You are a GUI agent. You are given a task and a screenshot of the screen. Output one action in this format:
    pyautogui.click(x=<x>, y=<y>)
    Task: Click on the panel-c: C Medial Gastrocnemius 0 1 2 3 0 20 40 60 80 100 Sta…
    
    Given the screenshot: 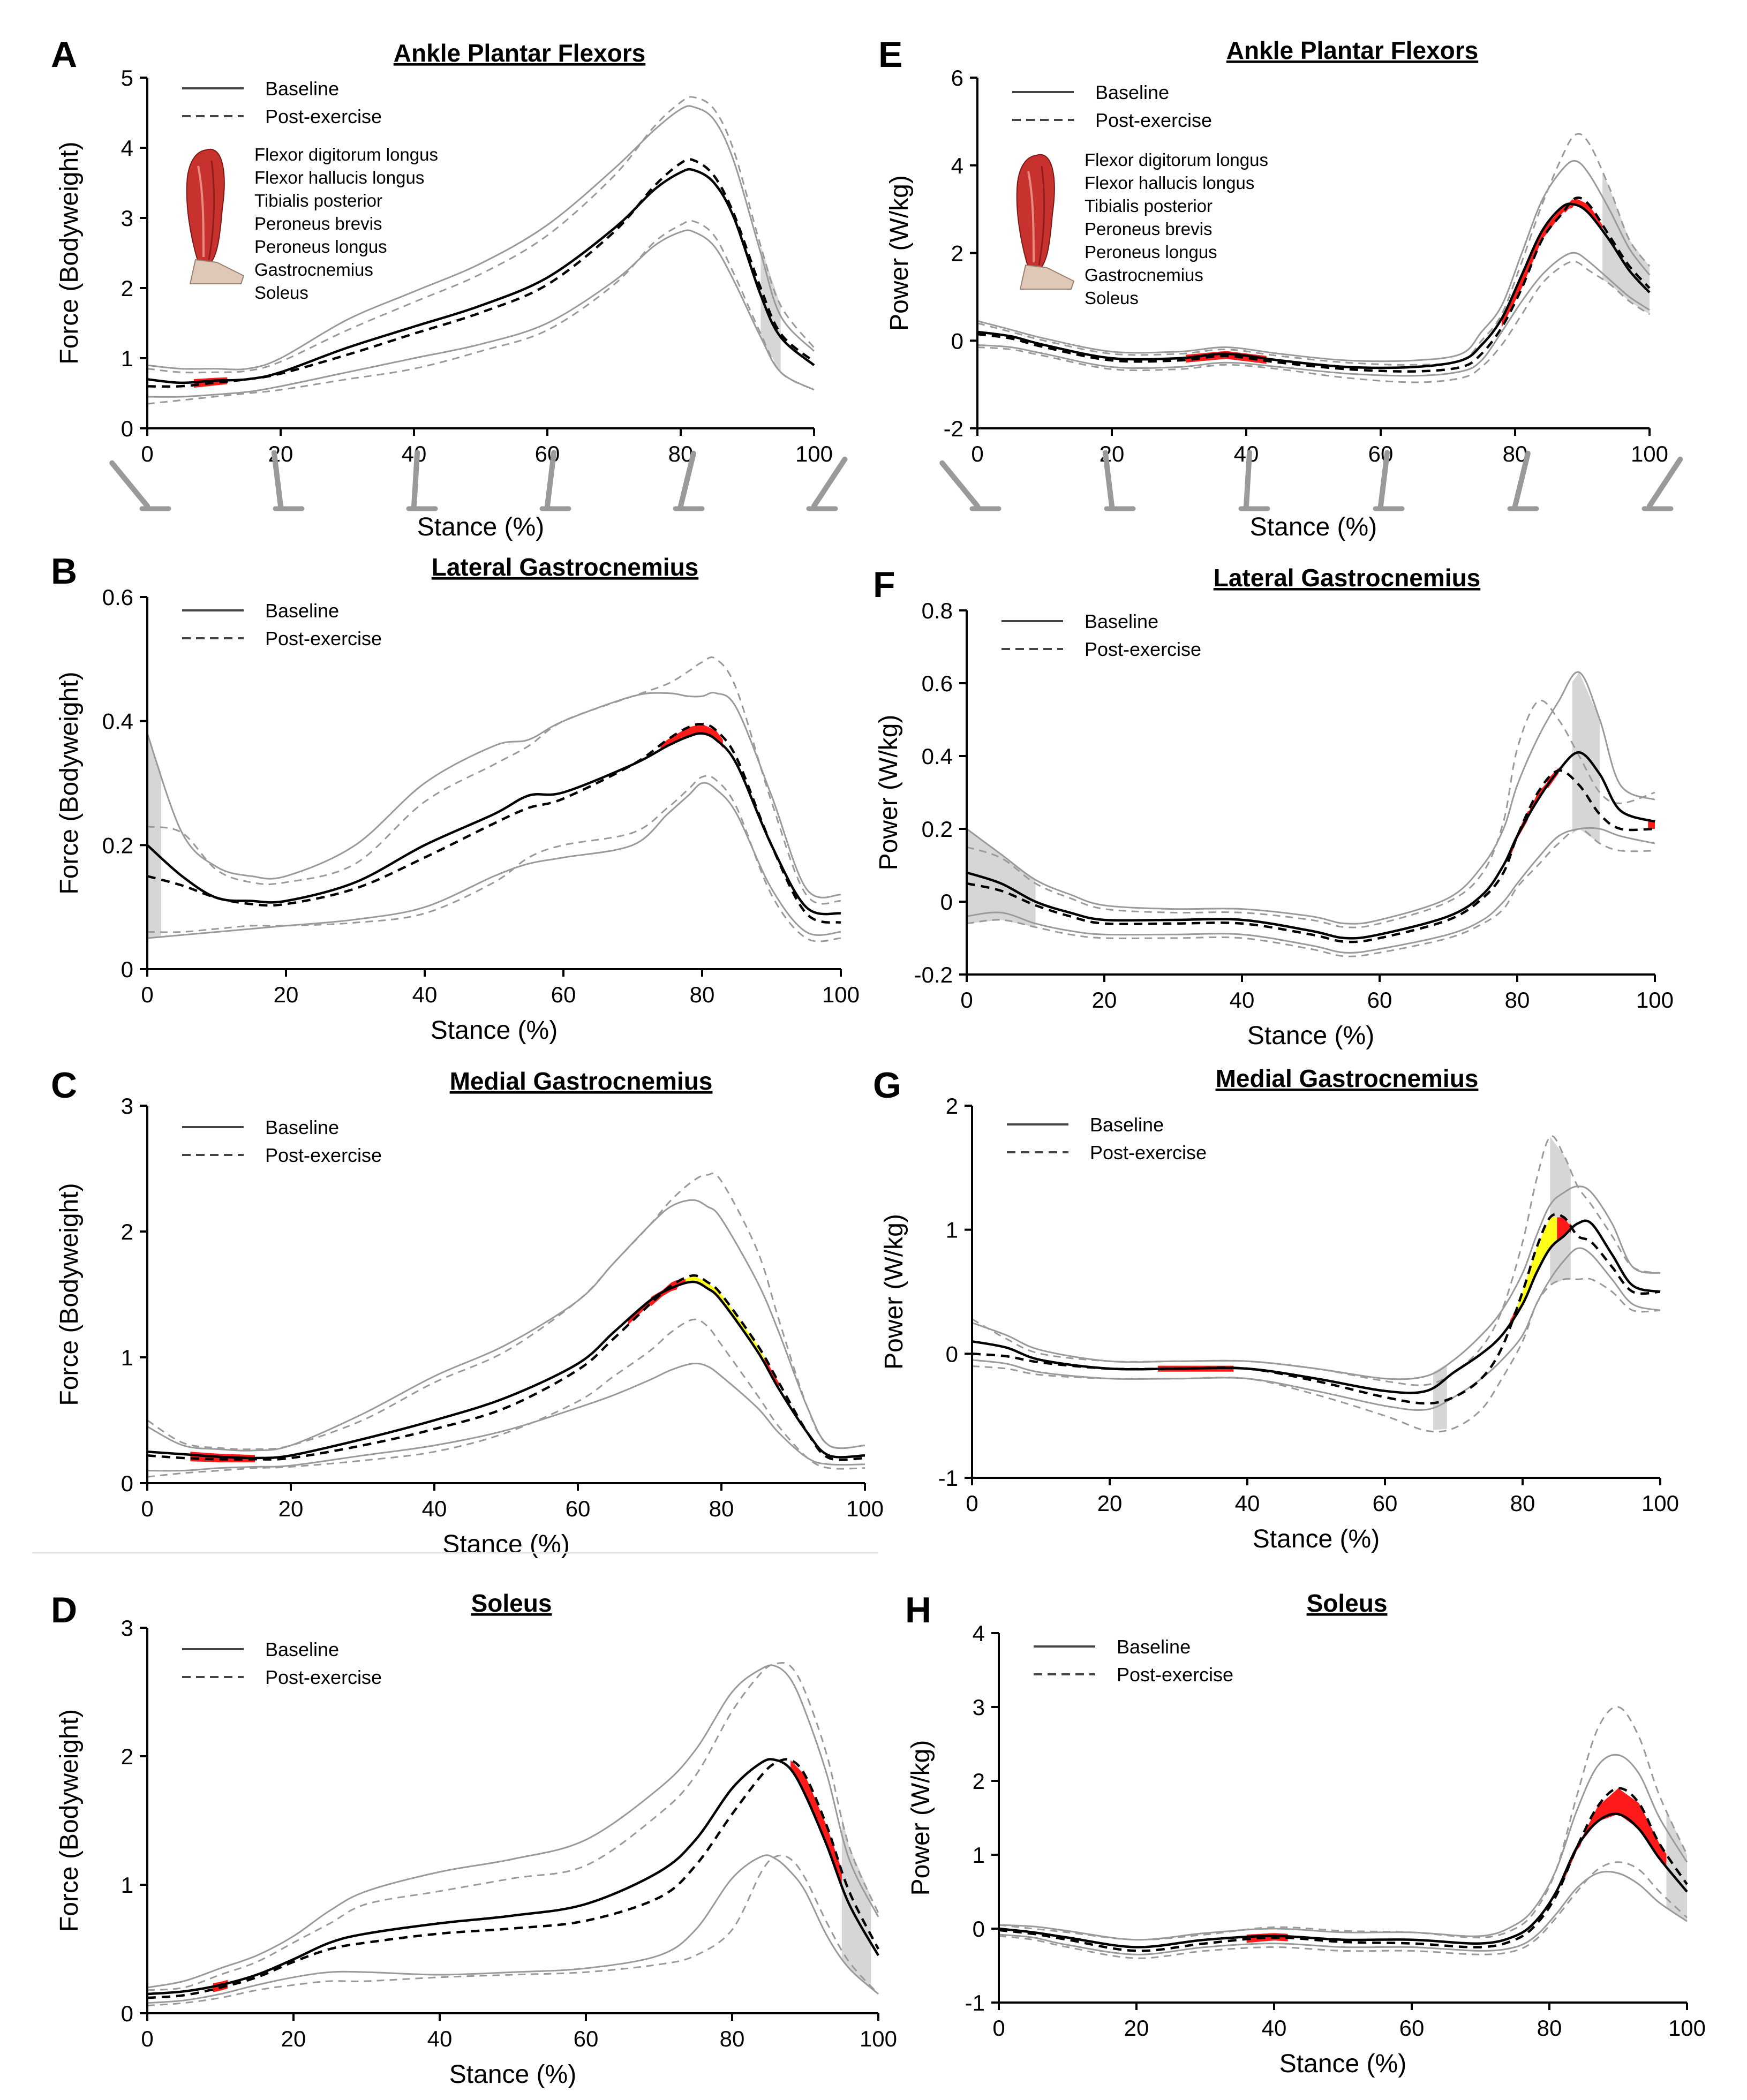 What is the action you would take?
    pyautogui.click(x=467, y=1312)
    